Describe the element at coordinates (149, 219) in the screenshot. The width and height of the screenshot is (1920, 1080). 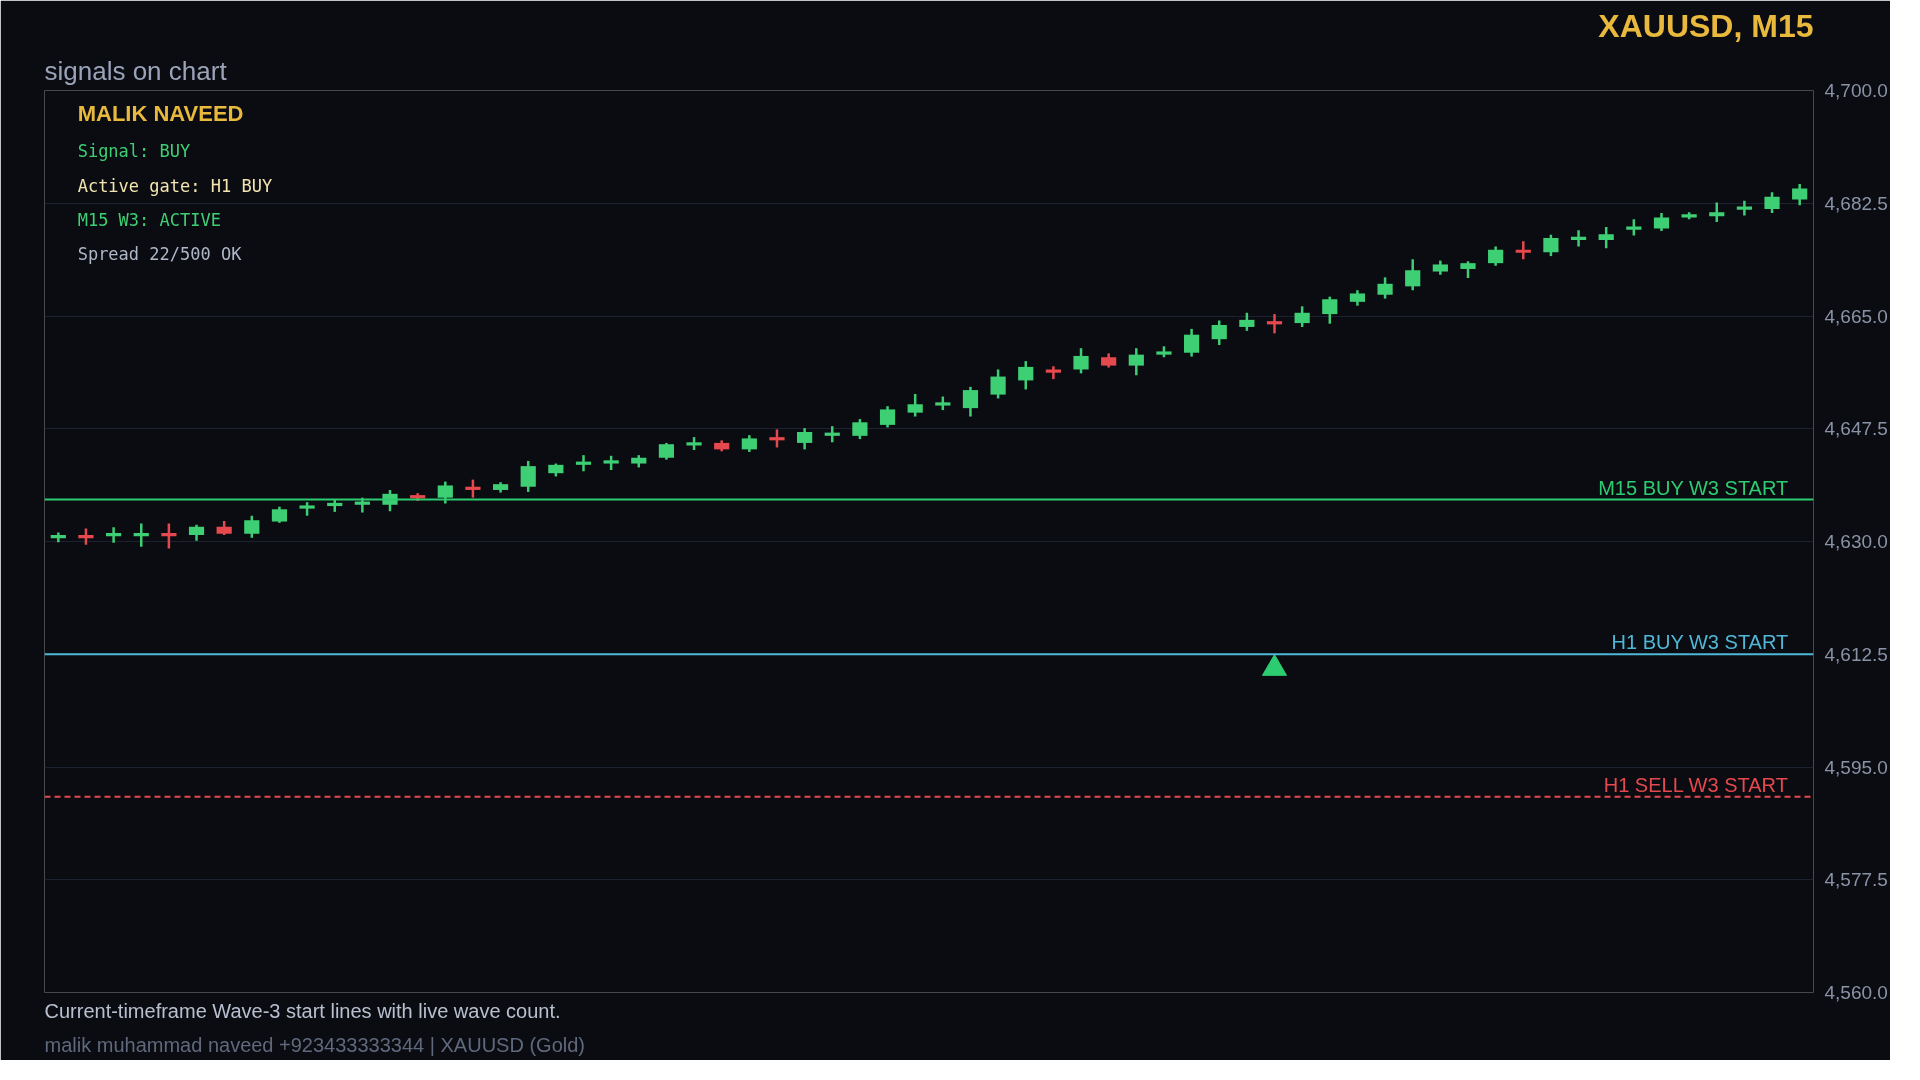
I see `annotation: M15 W3: ACTIVE` at that location.